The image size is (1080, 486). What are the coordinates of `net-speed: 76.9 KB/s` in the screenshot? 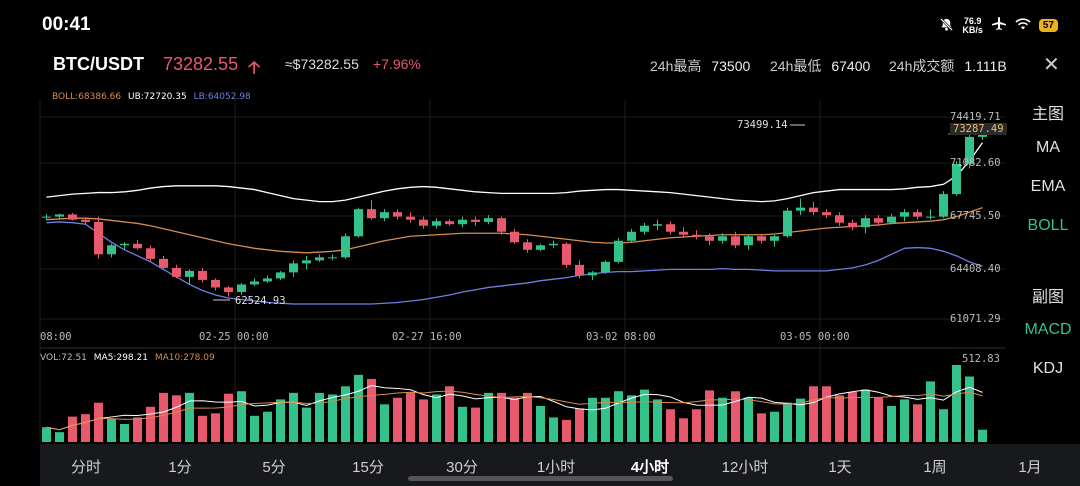 It's located at (972, 25).